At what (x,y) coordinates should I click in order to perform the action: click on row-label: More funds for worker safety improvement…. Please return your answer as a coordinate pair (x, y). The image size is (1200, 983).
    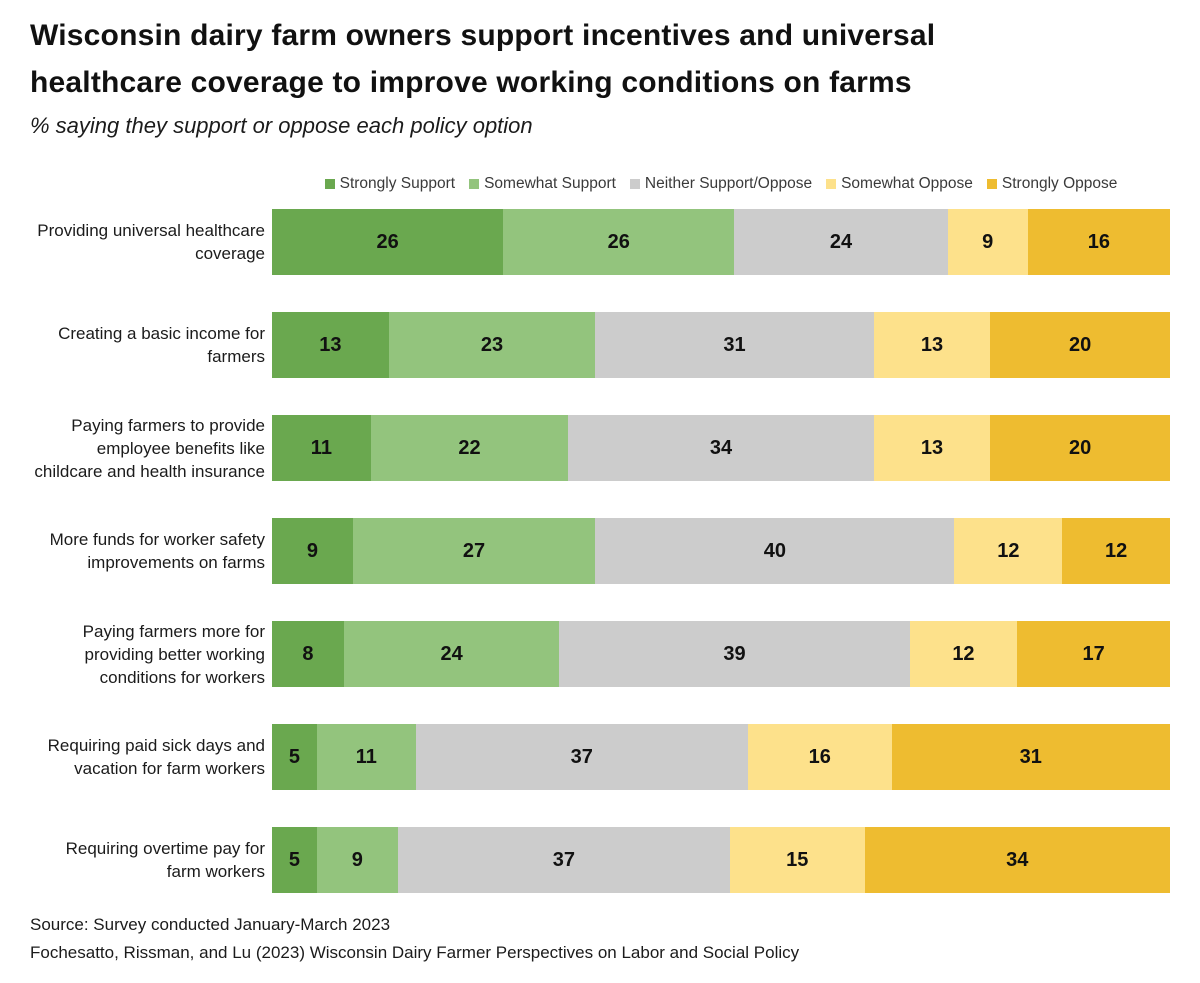
    Looking at the image, I should click on (157, 551).